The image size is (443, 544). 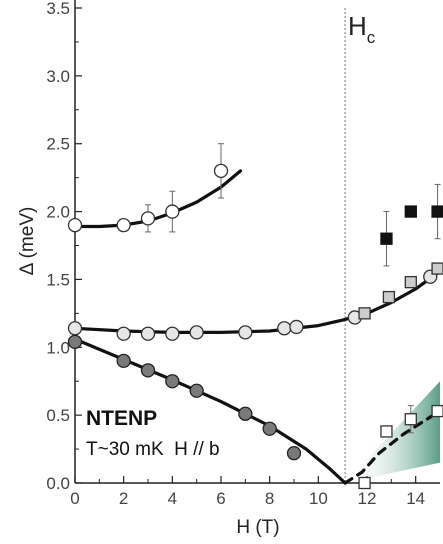 What do you see at coordinates (58, 9) in the screenshot?
I see `y-tick-label: 3.5` at bounding box center [58, 9].